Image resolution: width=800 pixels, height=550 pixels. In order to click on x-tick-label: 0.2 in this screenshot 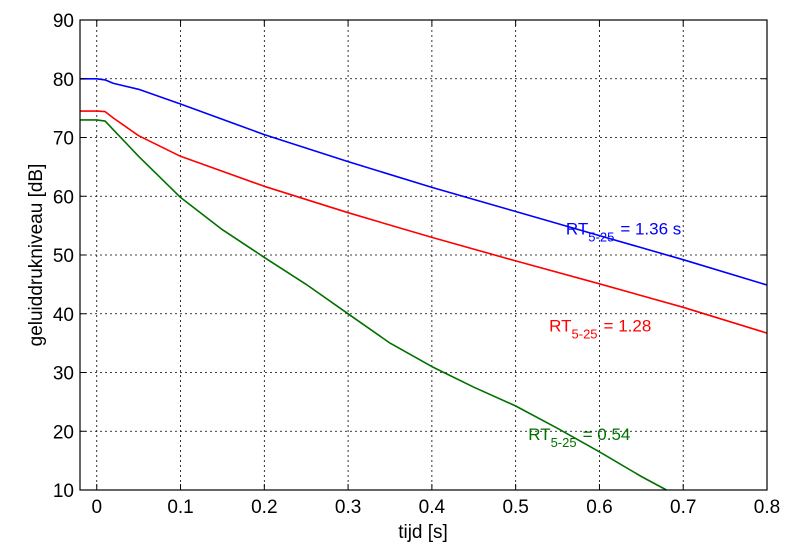, I will do `click(264, 507)`.